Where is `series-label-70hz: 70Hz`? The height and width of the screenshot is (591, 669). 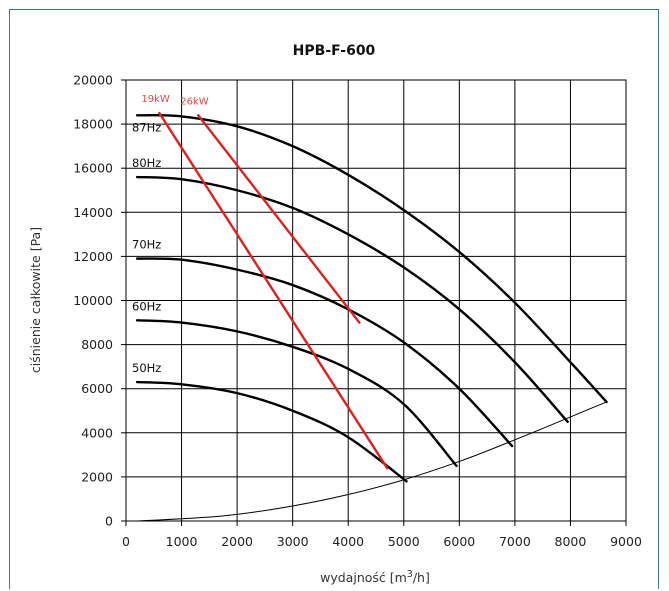
series-label-70hz: 70Hz is located at coordinates (146, 245).